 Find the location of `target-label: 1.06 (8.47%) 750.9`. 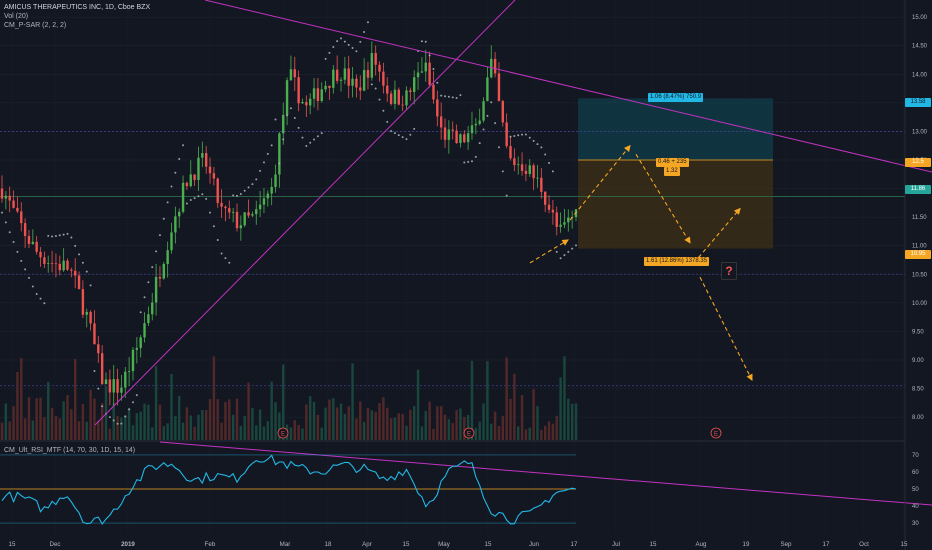

target-label: 1.06 (8.47%) 750.9 is located at coordinates (676, 97).